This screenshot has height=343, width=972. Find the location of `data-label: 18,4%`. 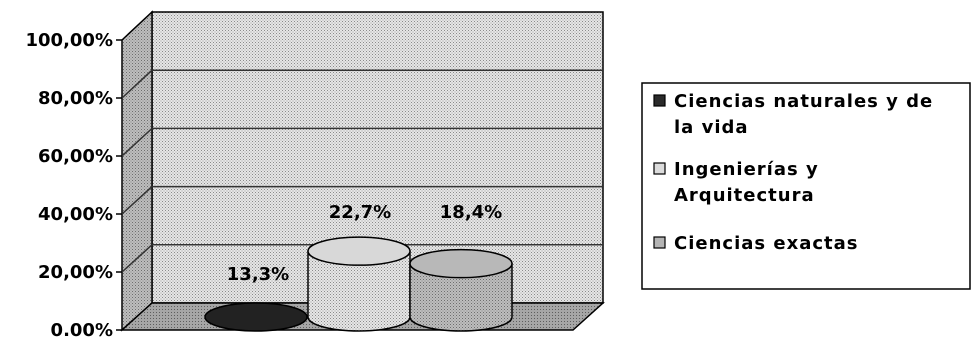

data-label: 18,4% is located at coordinates (471, 212).